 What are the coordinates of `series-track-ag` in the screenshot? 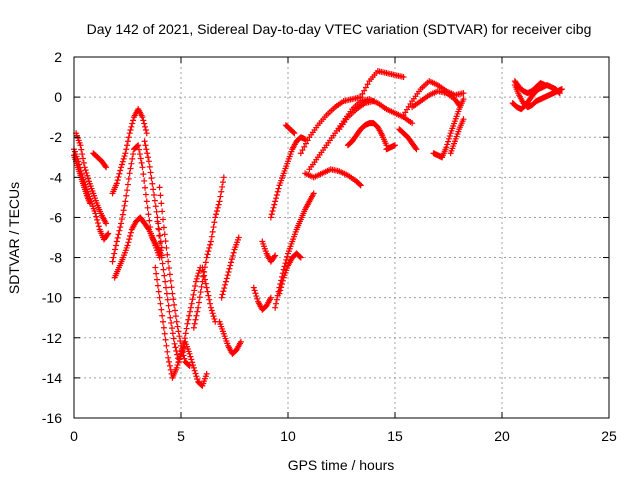 It's located at (390, 147).